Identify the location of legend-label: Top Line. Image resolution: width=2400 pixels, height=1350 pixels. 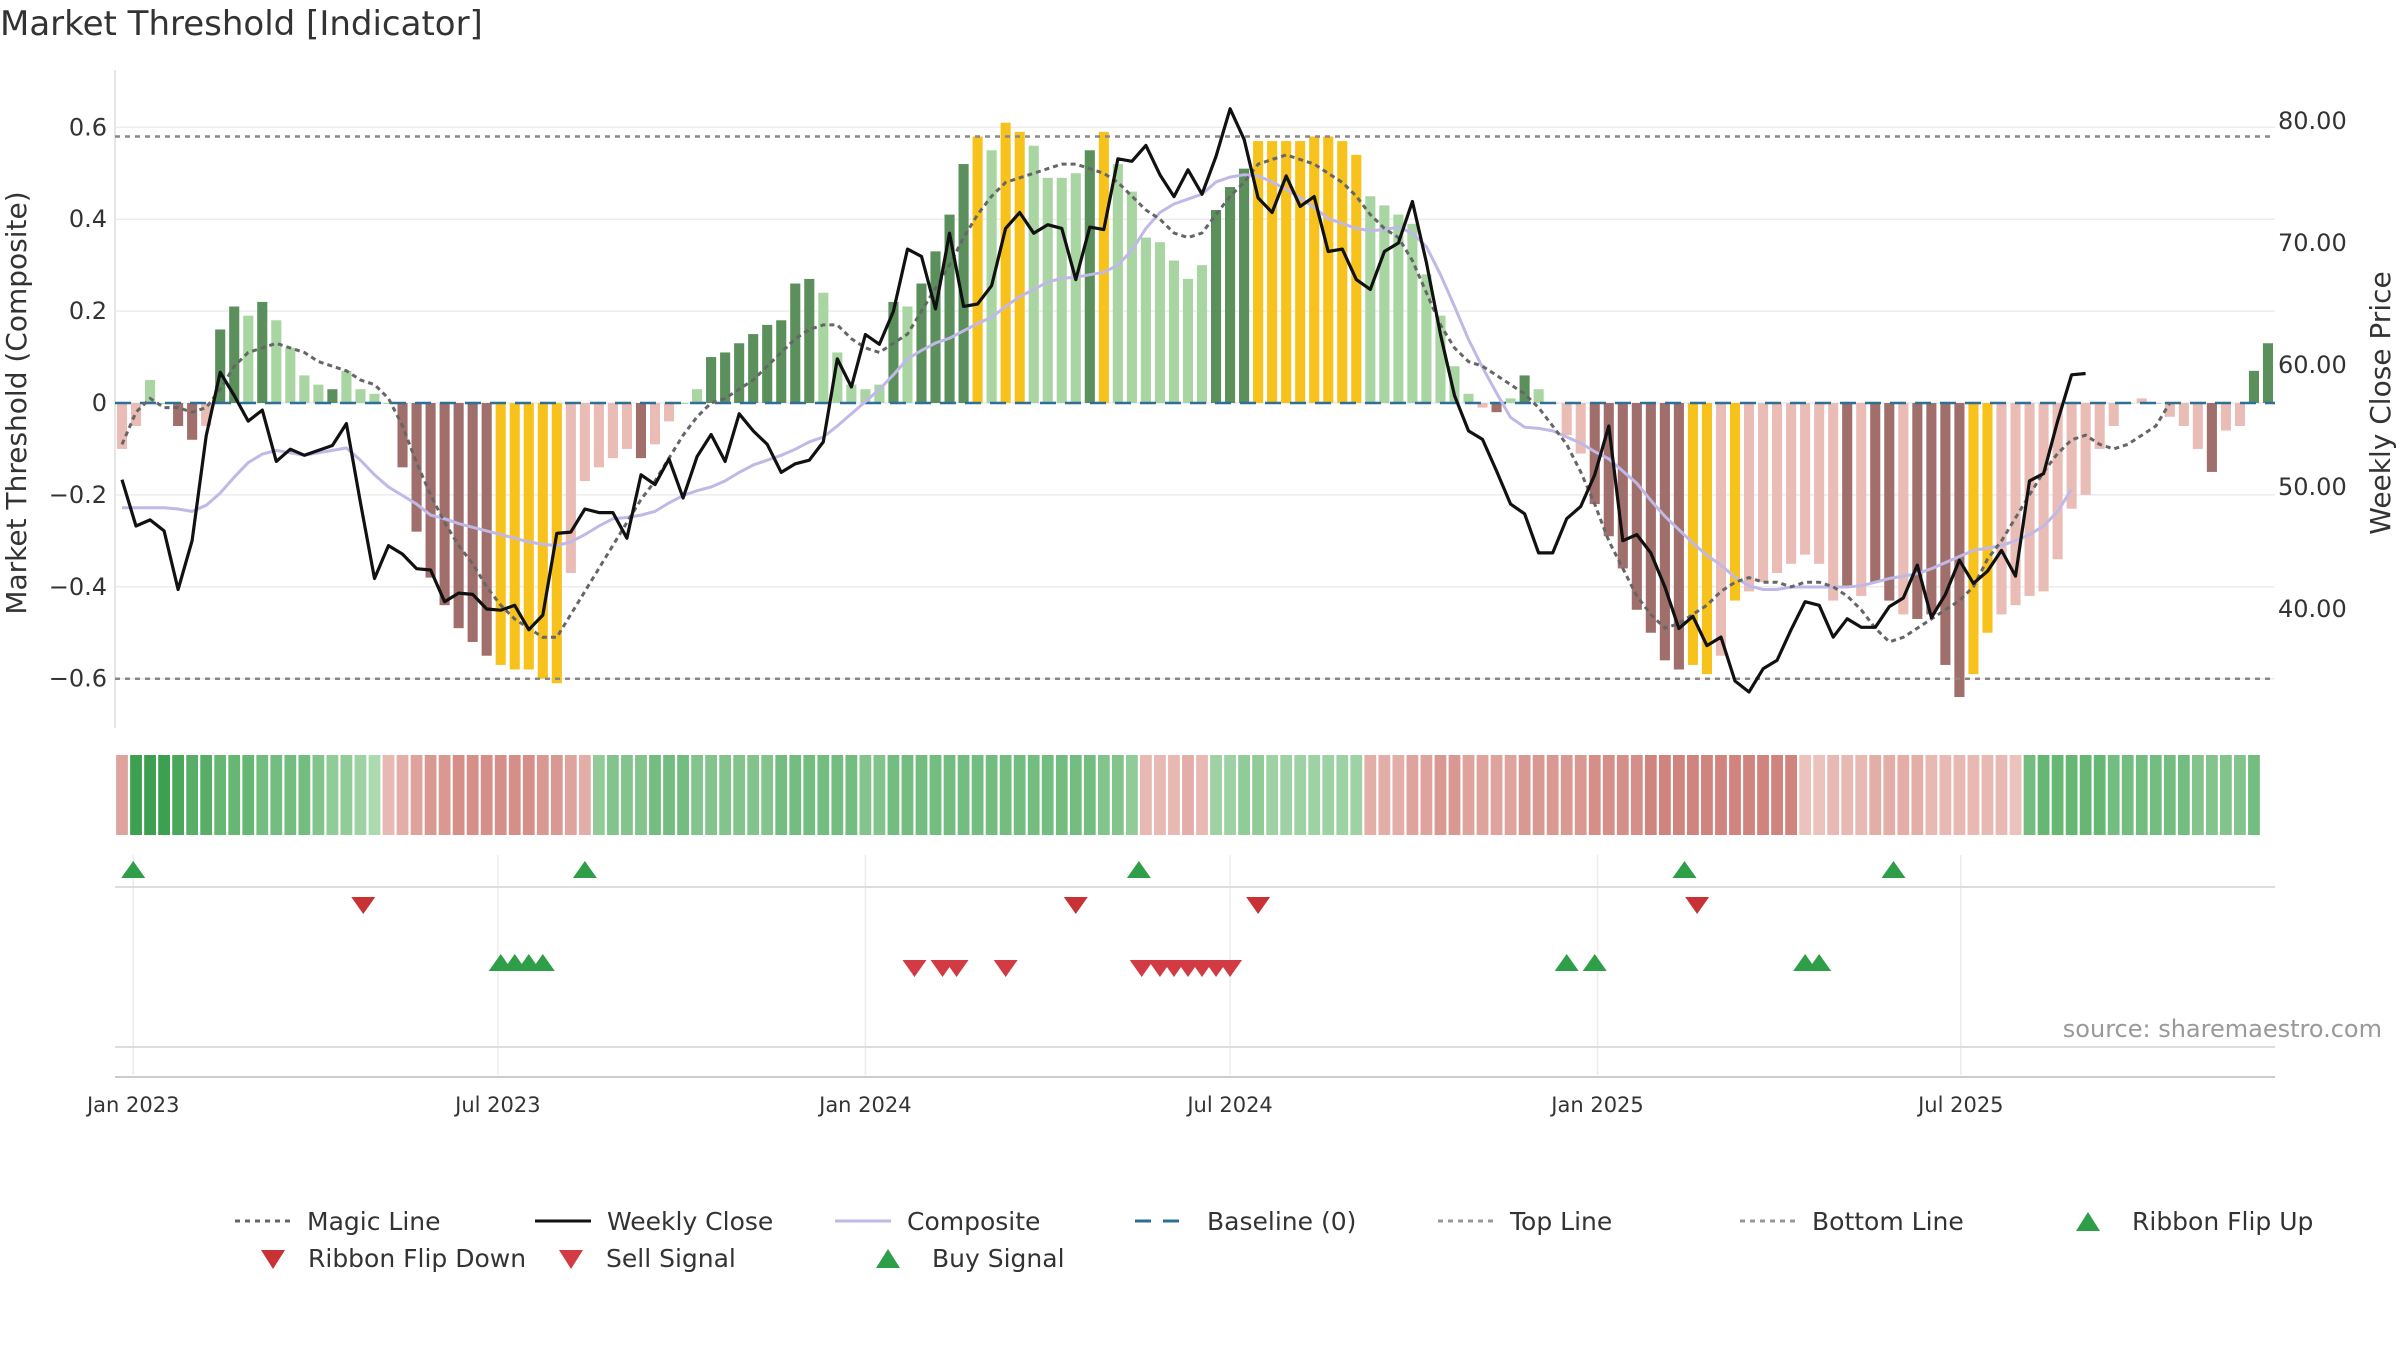
(1560, 1221).